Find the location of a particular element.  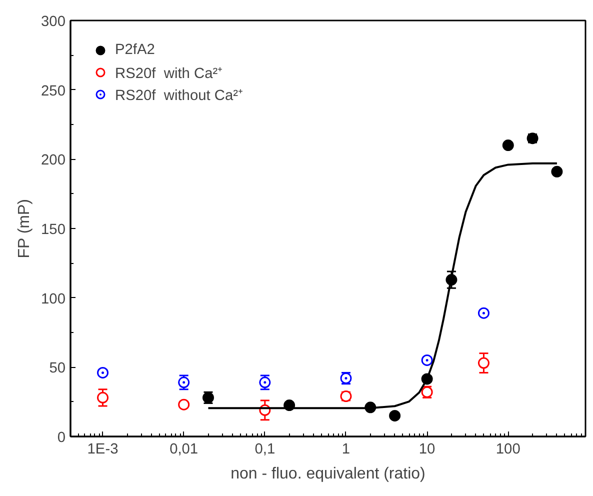

y-tick-label: 0 is located at coordinates (61, 438).